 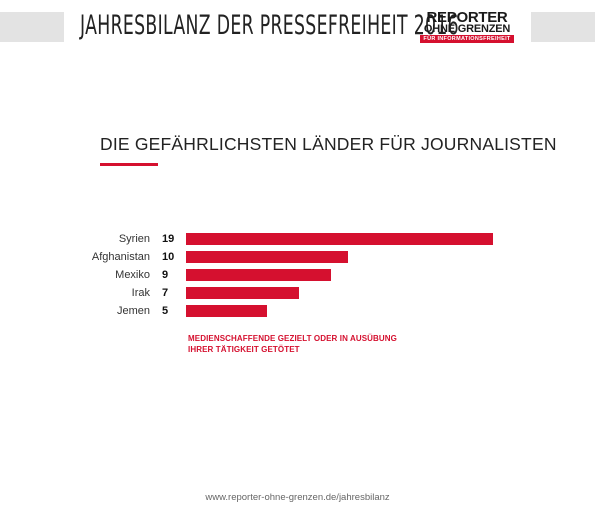 I want to click on value-label: 7, so click(x=165, y=293).